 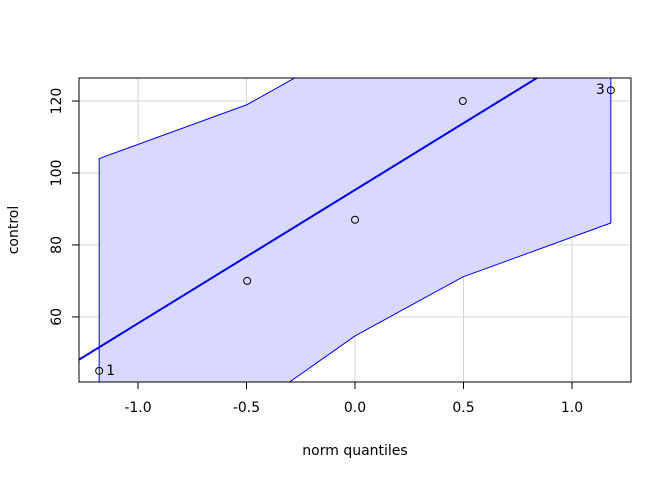 What do you see at coordinates (600, 90) in the screenshot?
I see `point-label: 3` at bounding box center [600, 90].